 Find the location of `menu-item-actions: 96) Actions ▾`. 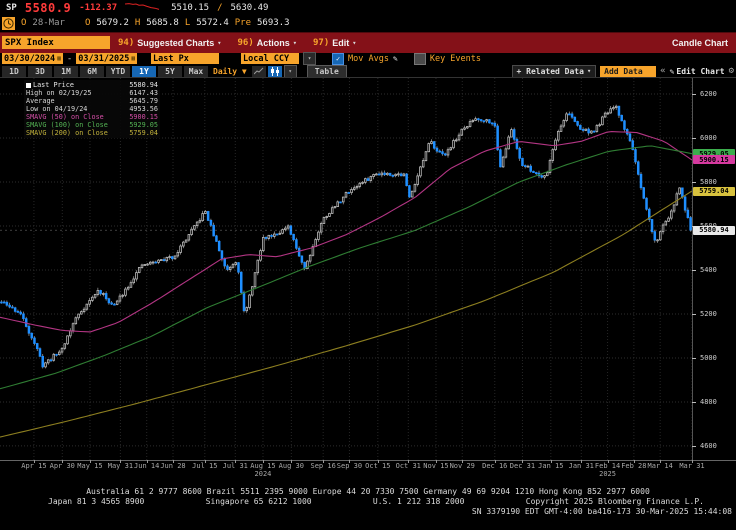

menu-item-actions: 96) Actions ▾ is located at coordinates (267, 43).